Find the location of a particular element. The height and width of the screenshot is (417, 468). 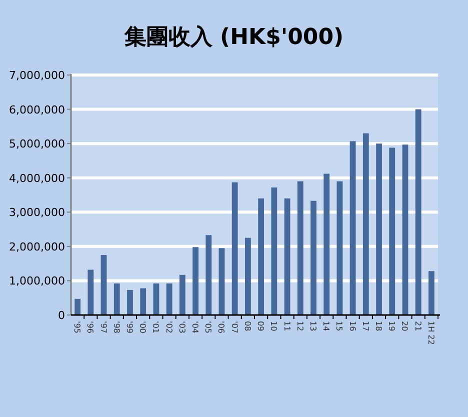

x-tick-label: 17 is located at coordinates (365, 326).